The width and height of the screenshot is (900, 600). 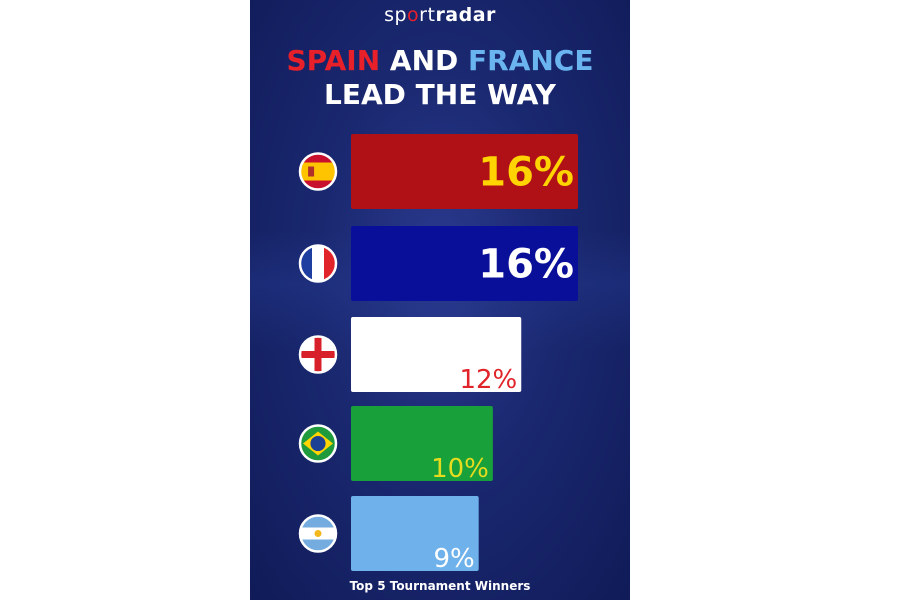 I want to click on bar-spain, so click(x=464, y=171).